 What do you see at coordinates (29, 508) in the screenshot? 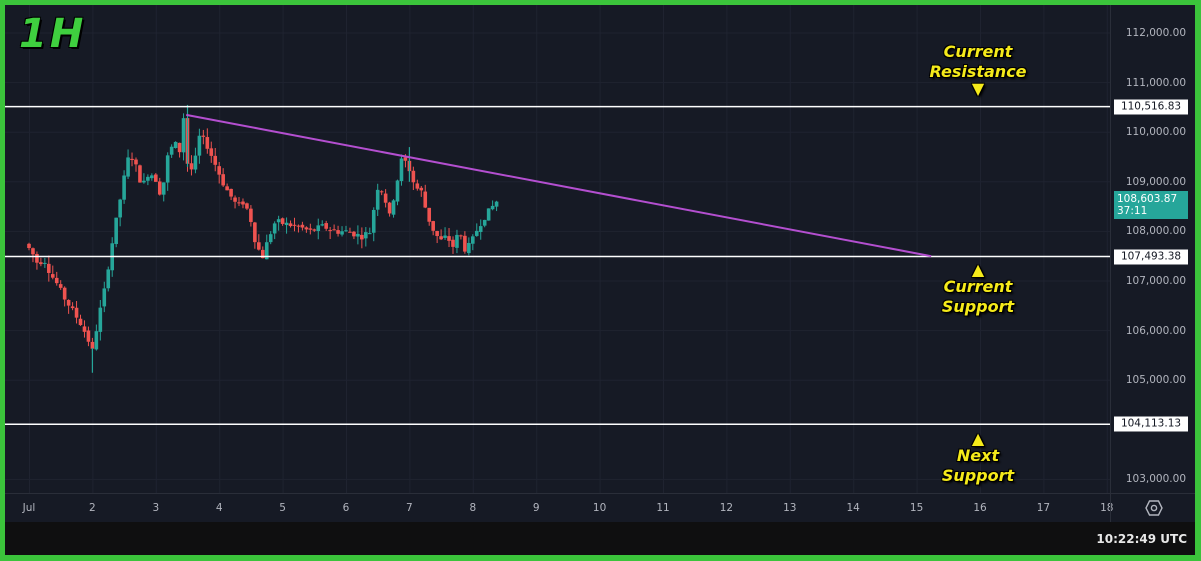
I see `time-tick: Jul` at bounding box center [29, 508].